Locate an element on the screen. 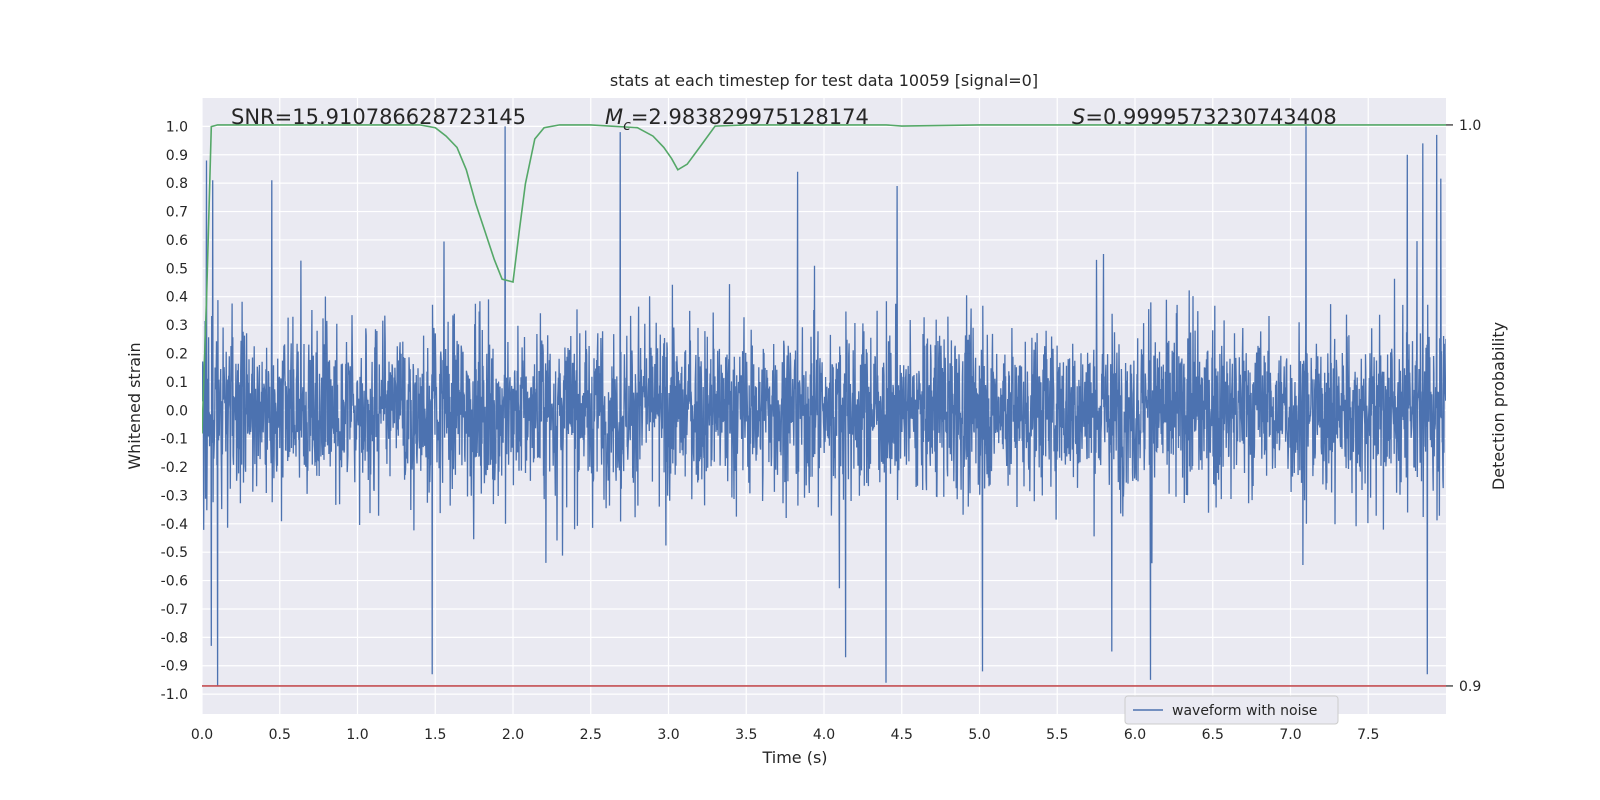 This screenshot has width=1600, height=800. y2-tick-label: 1.0 is located at coordinates (1470, 126).